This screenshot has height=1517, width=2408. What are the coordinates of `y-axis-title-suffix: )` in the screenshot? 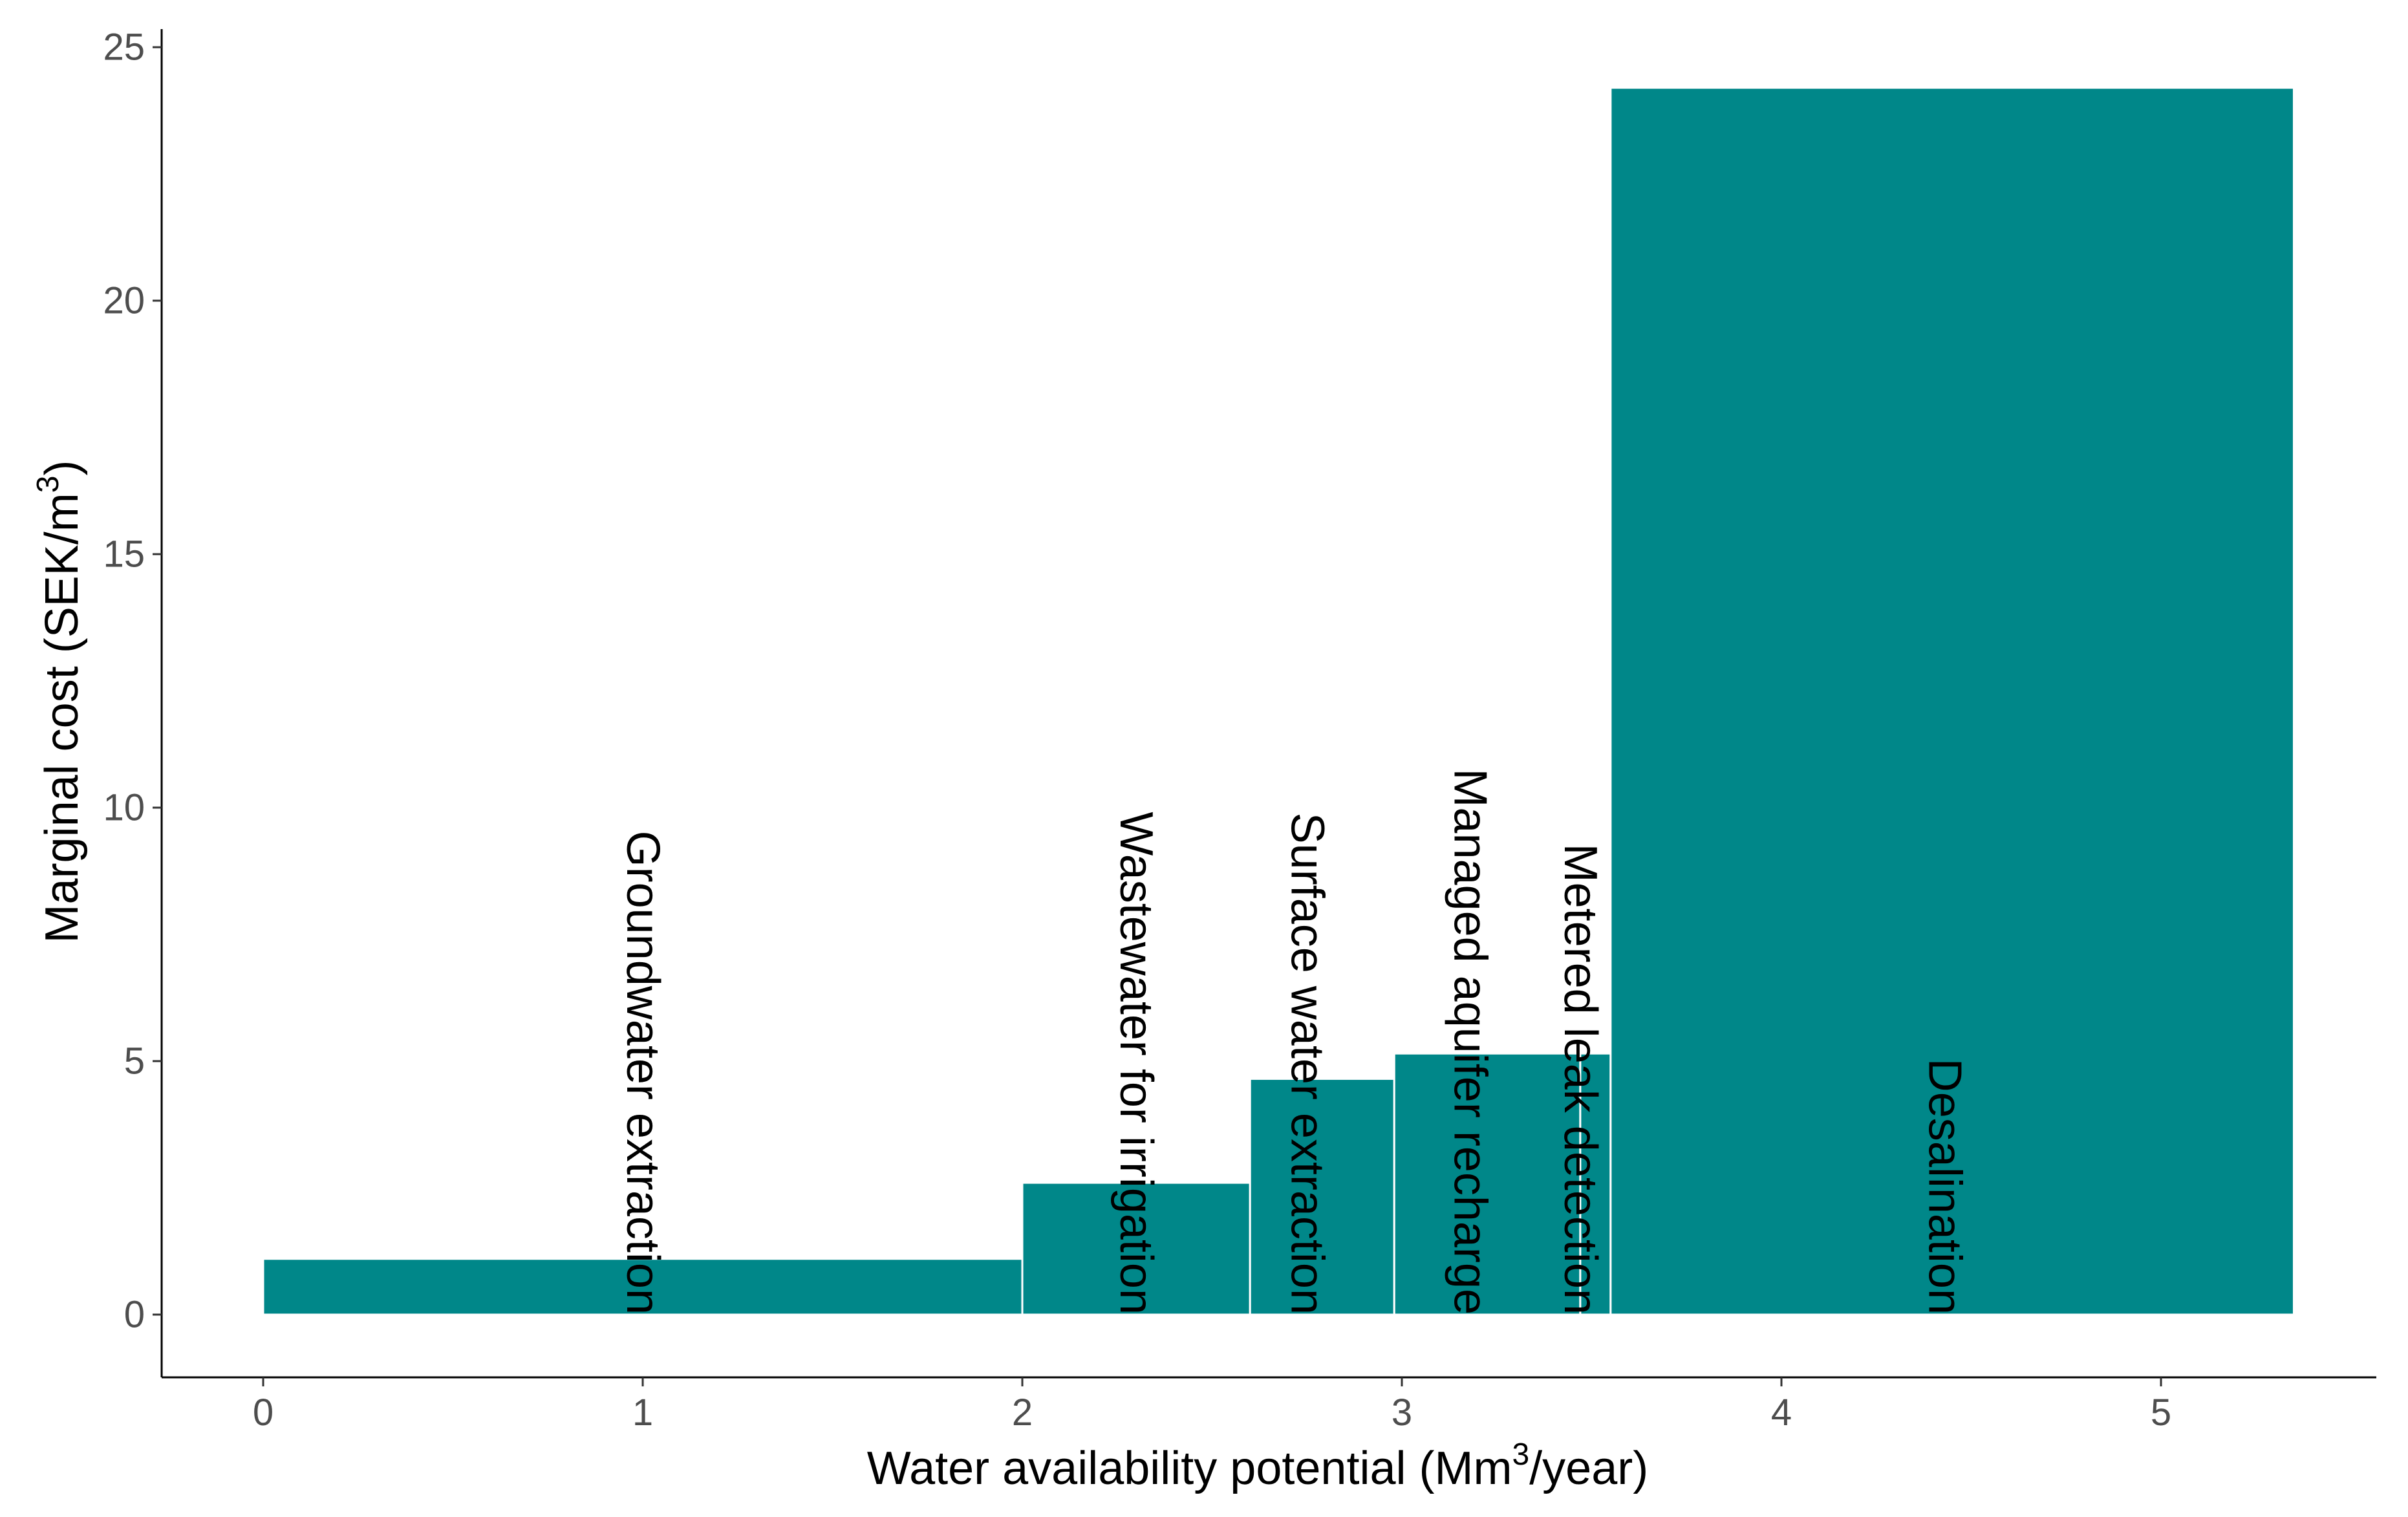 It's located at (62, 468).